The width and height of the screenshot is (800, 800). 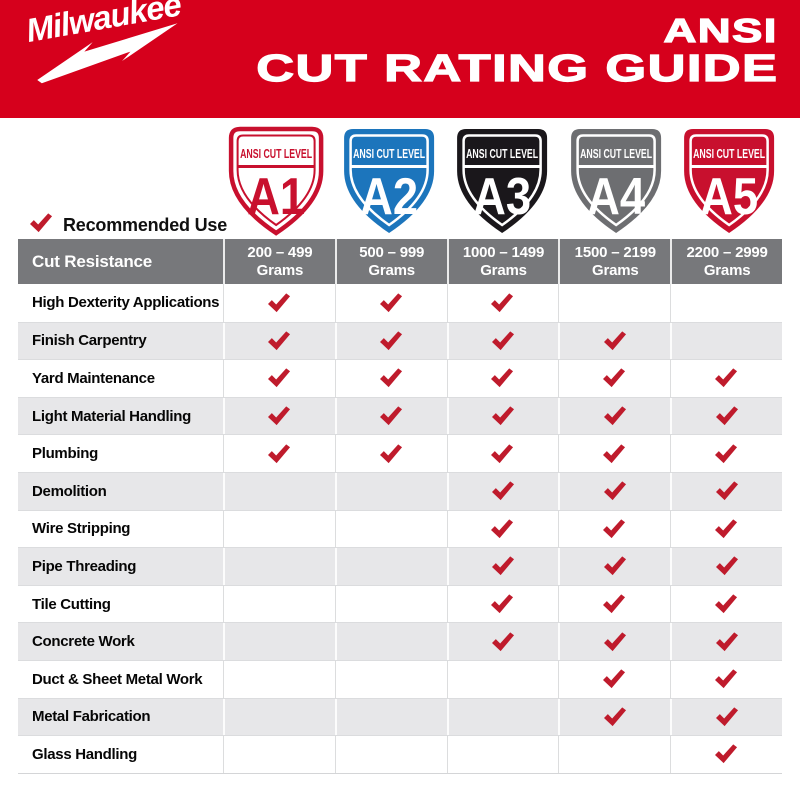 I want to click on row-label: Finish Carpentry, so click(x=89, y=341).